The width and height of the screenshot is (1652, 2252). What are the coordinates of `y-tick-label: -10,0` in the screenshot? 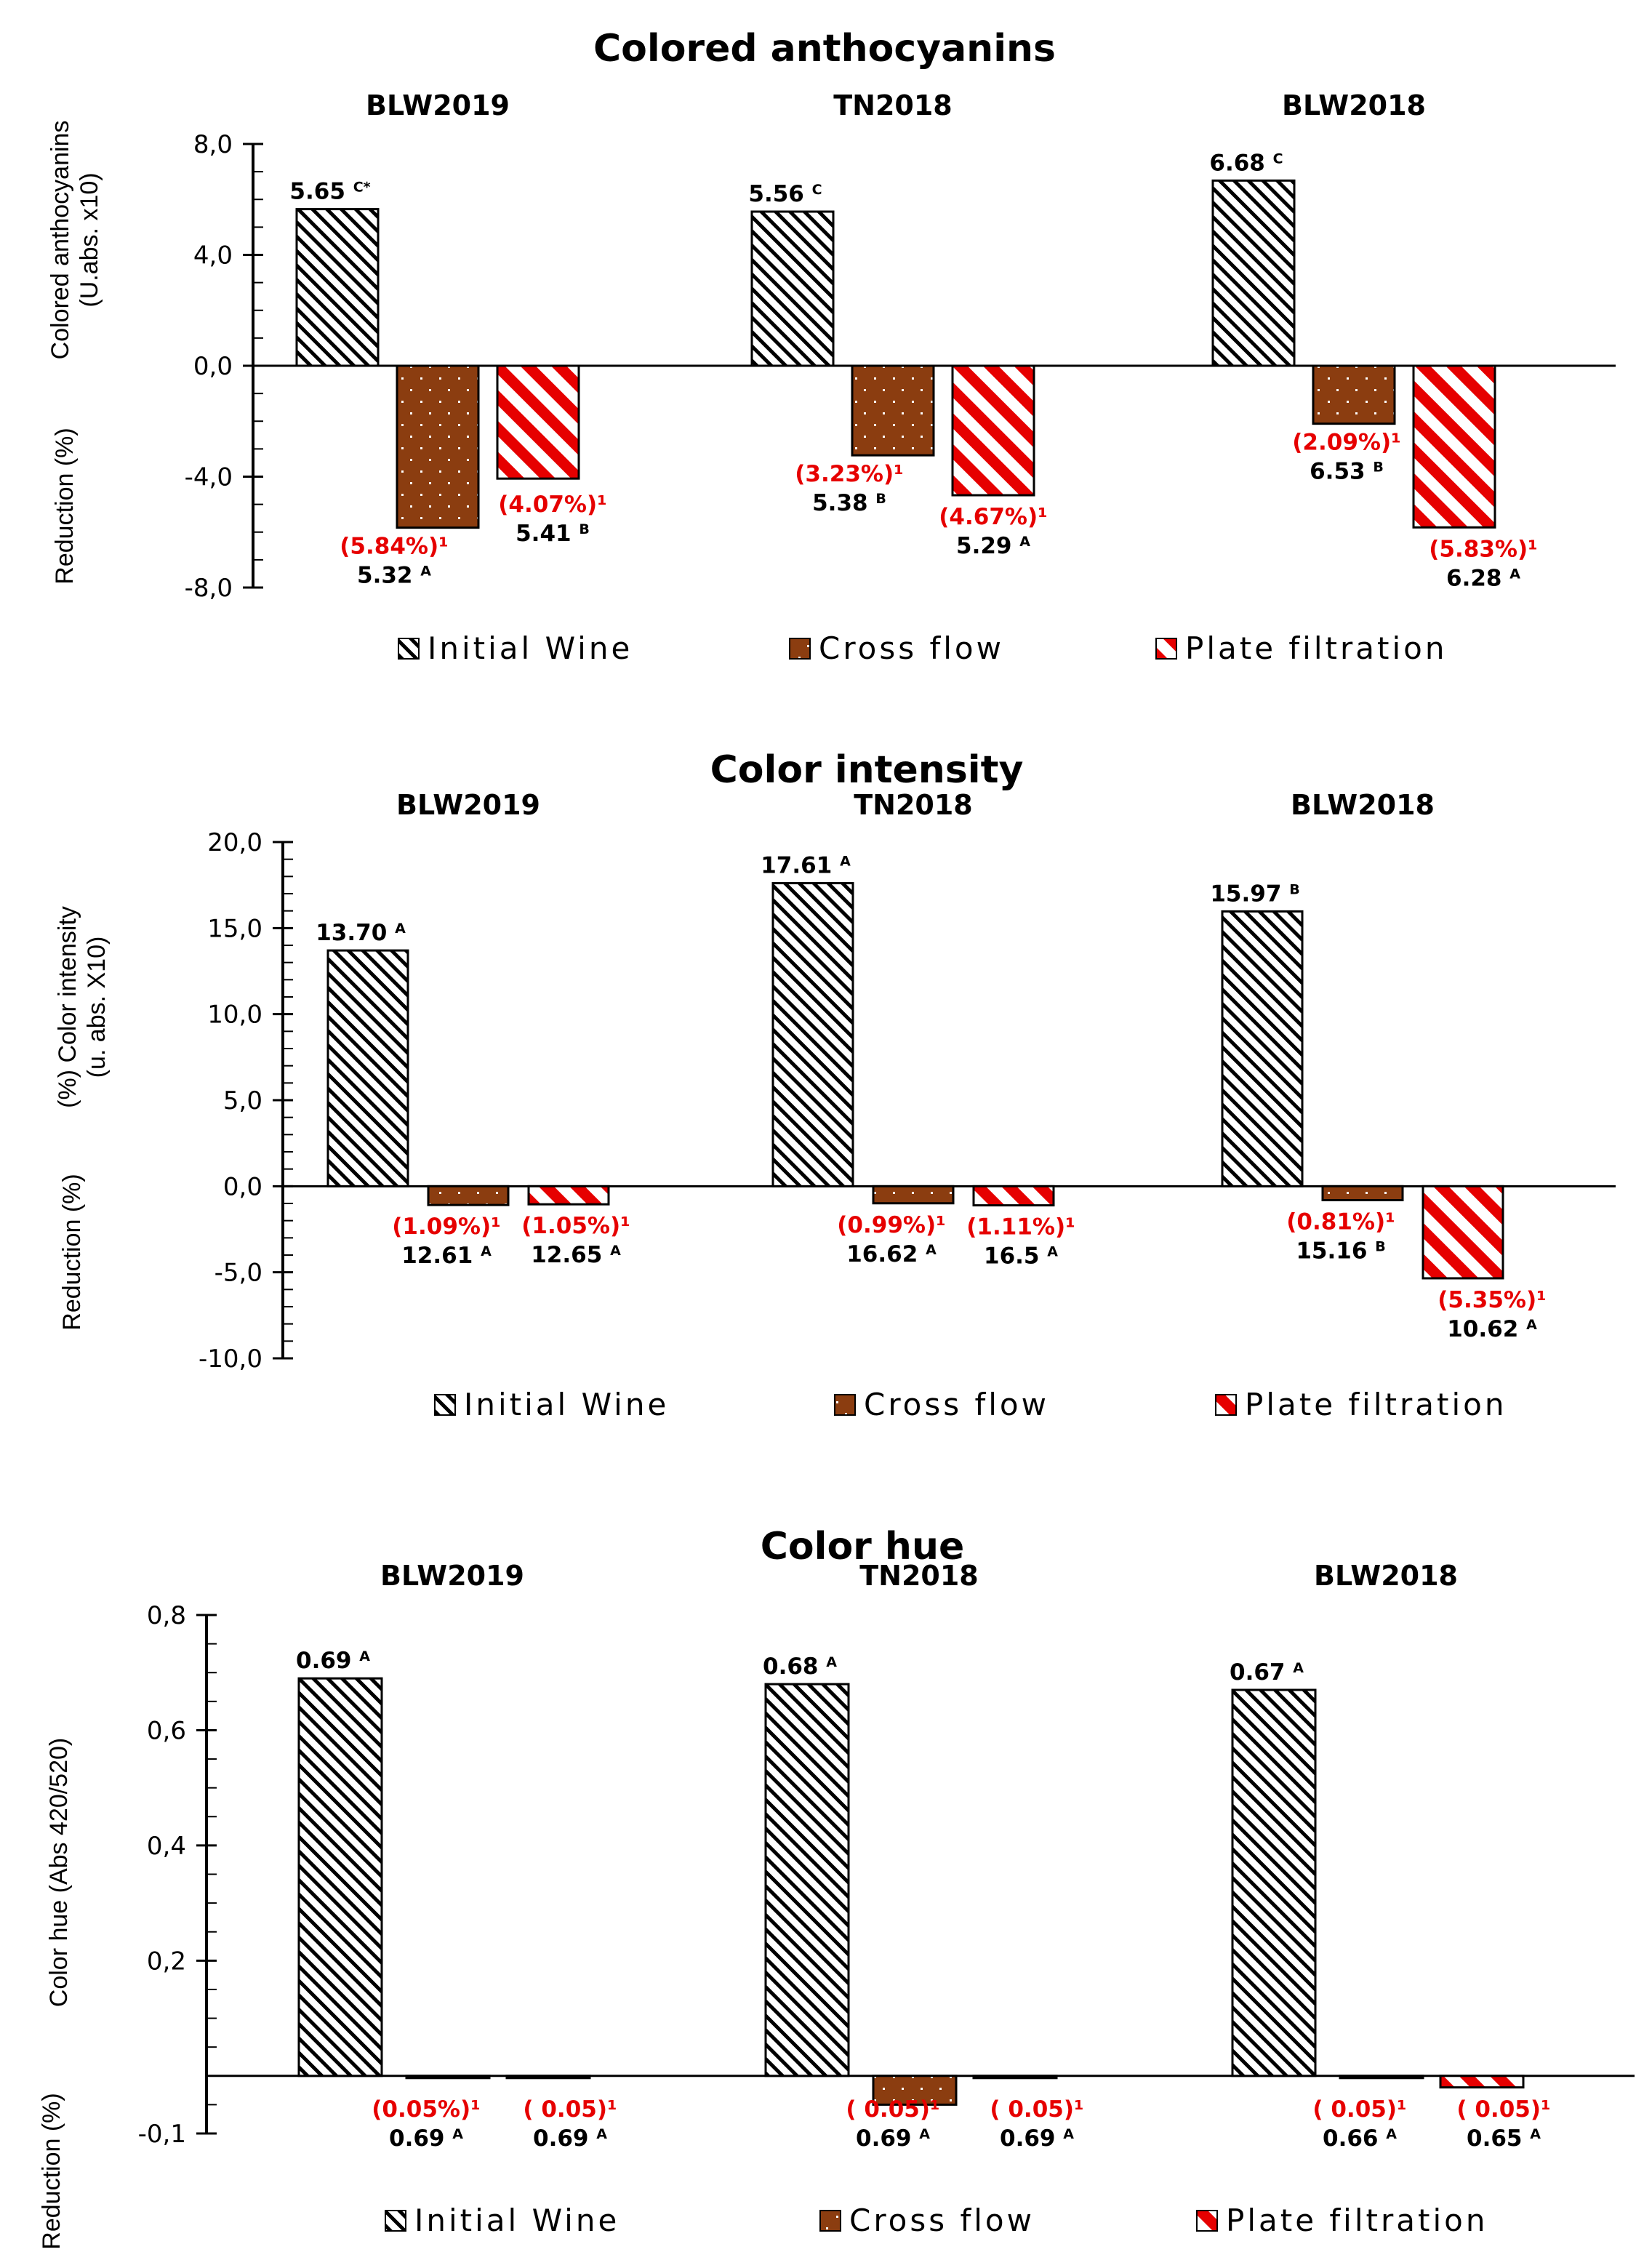 It's located at (230, 1359).